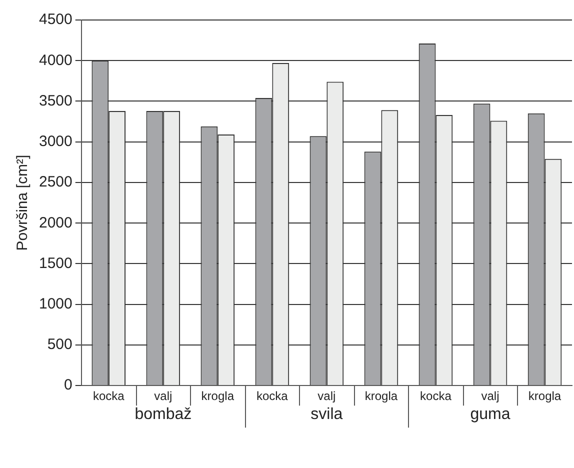 The height and width of the screenshot is (468, 574). What do you see at coordinates (55, 19) in the screenshot?
I see `y-tick-label: 4500` at bounding box center [55, 19].